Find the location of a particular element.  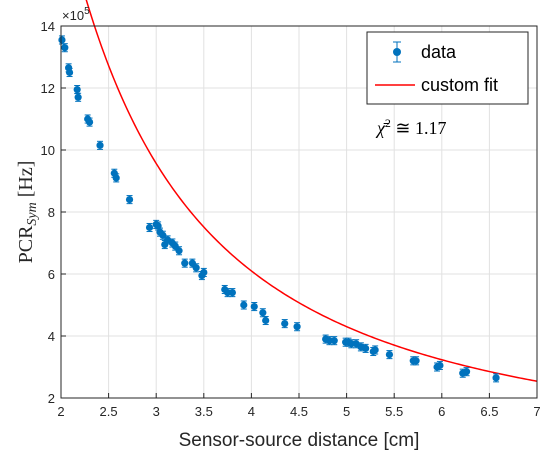

chi-square-annotation: χ̄2 ≅ 1.17 is located at coordinates (411, 127).